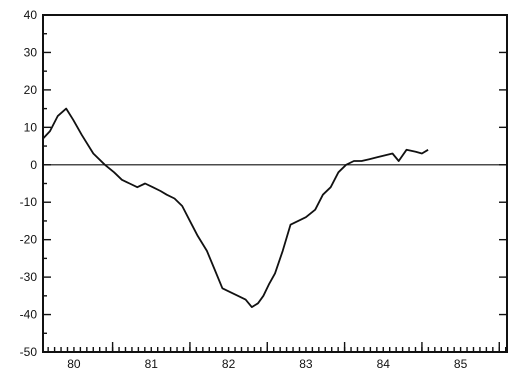 This screenshot has height=373, width=509. Describe the element at coordinates (29, 352) in the screenshot. I see `y-tick-label: -50` at that location.